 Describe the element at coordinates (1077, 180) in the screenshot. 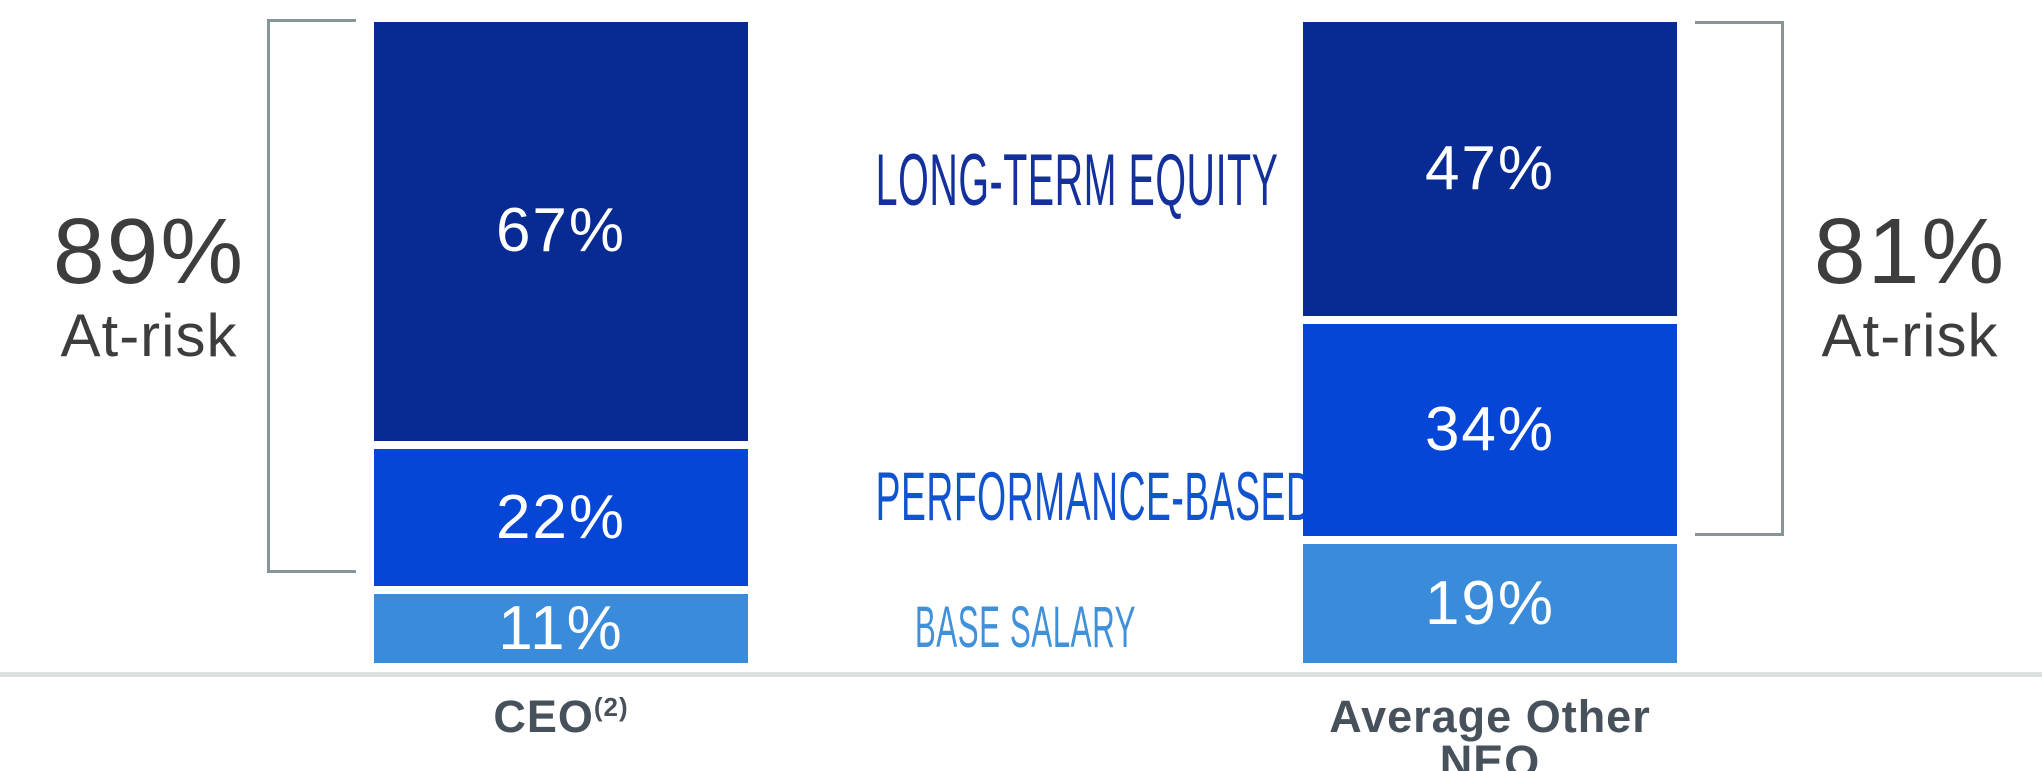

I see `legend-long-term-equity: LONG-TERM EQUITY` at that location.